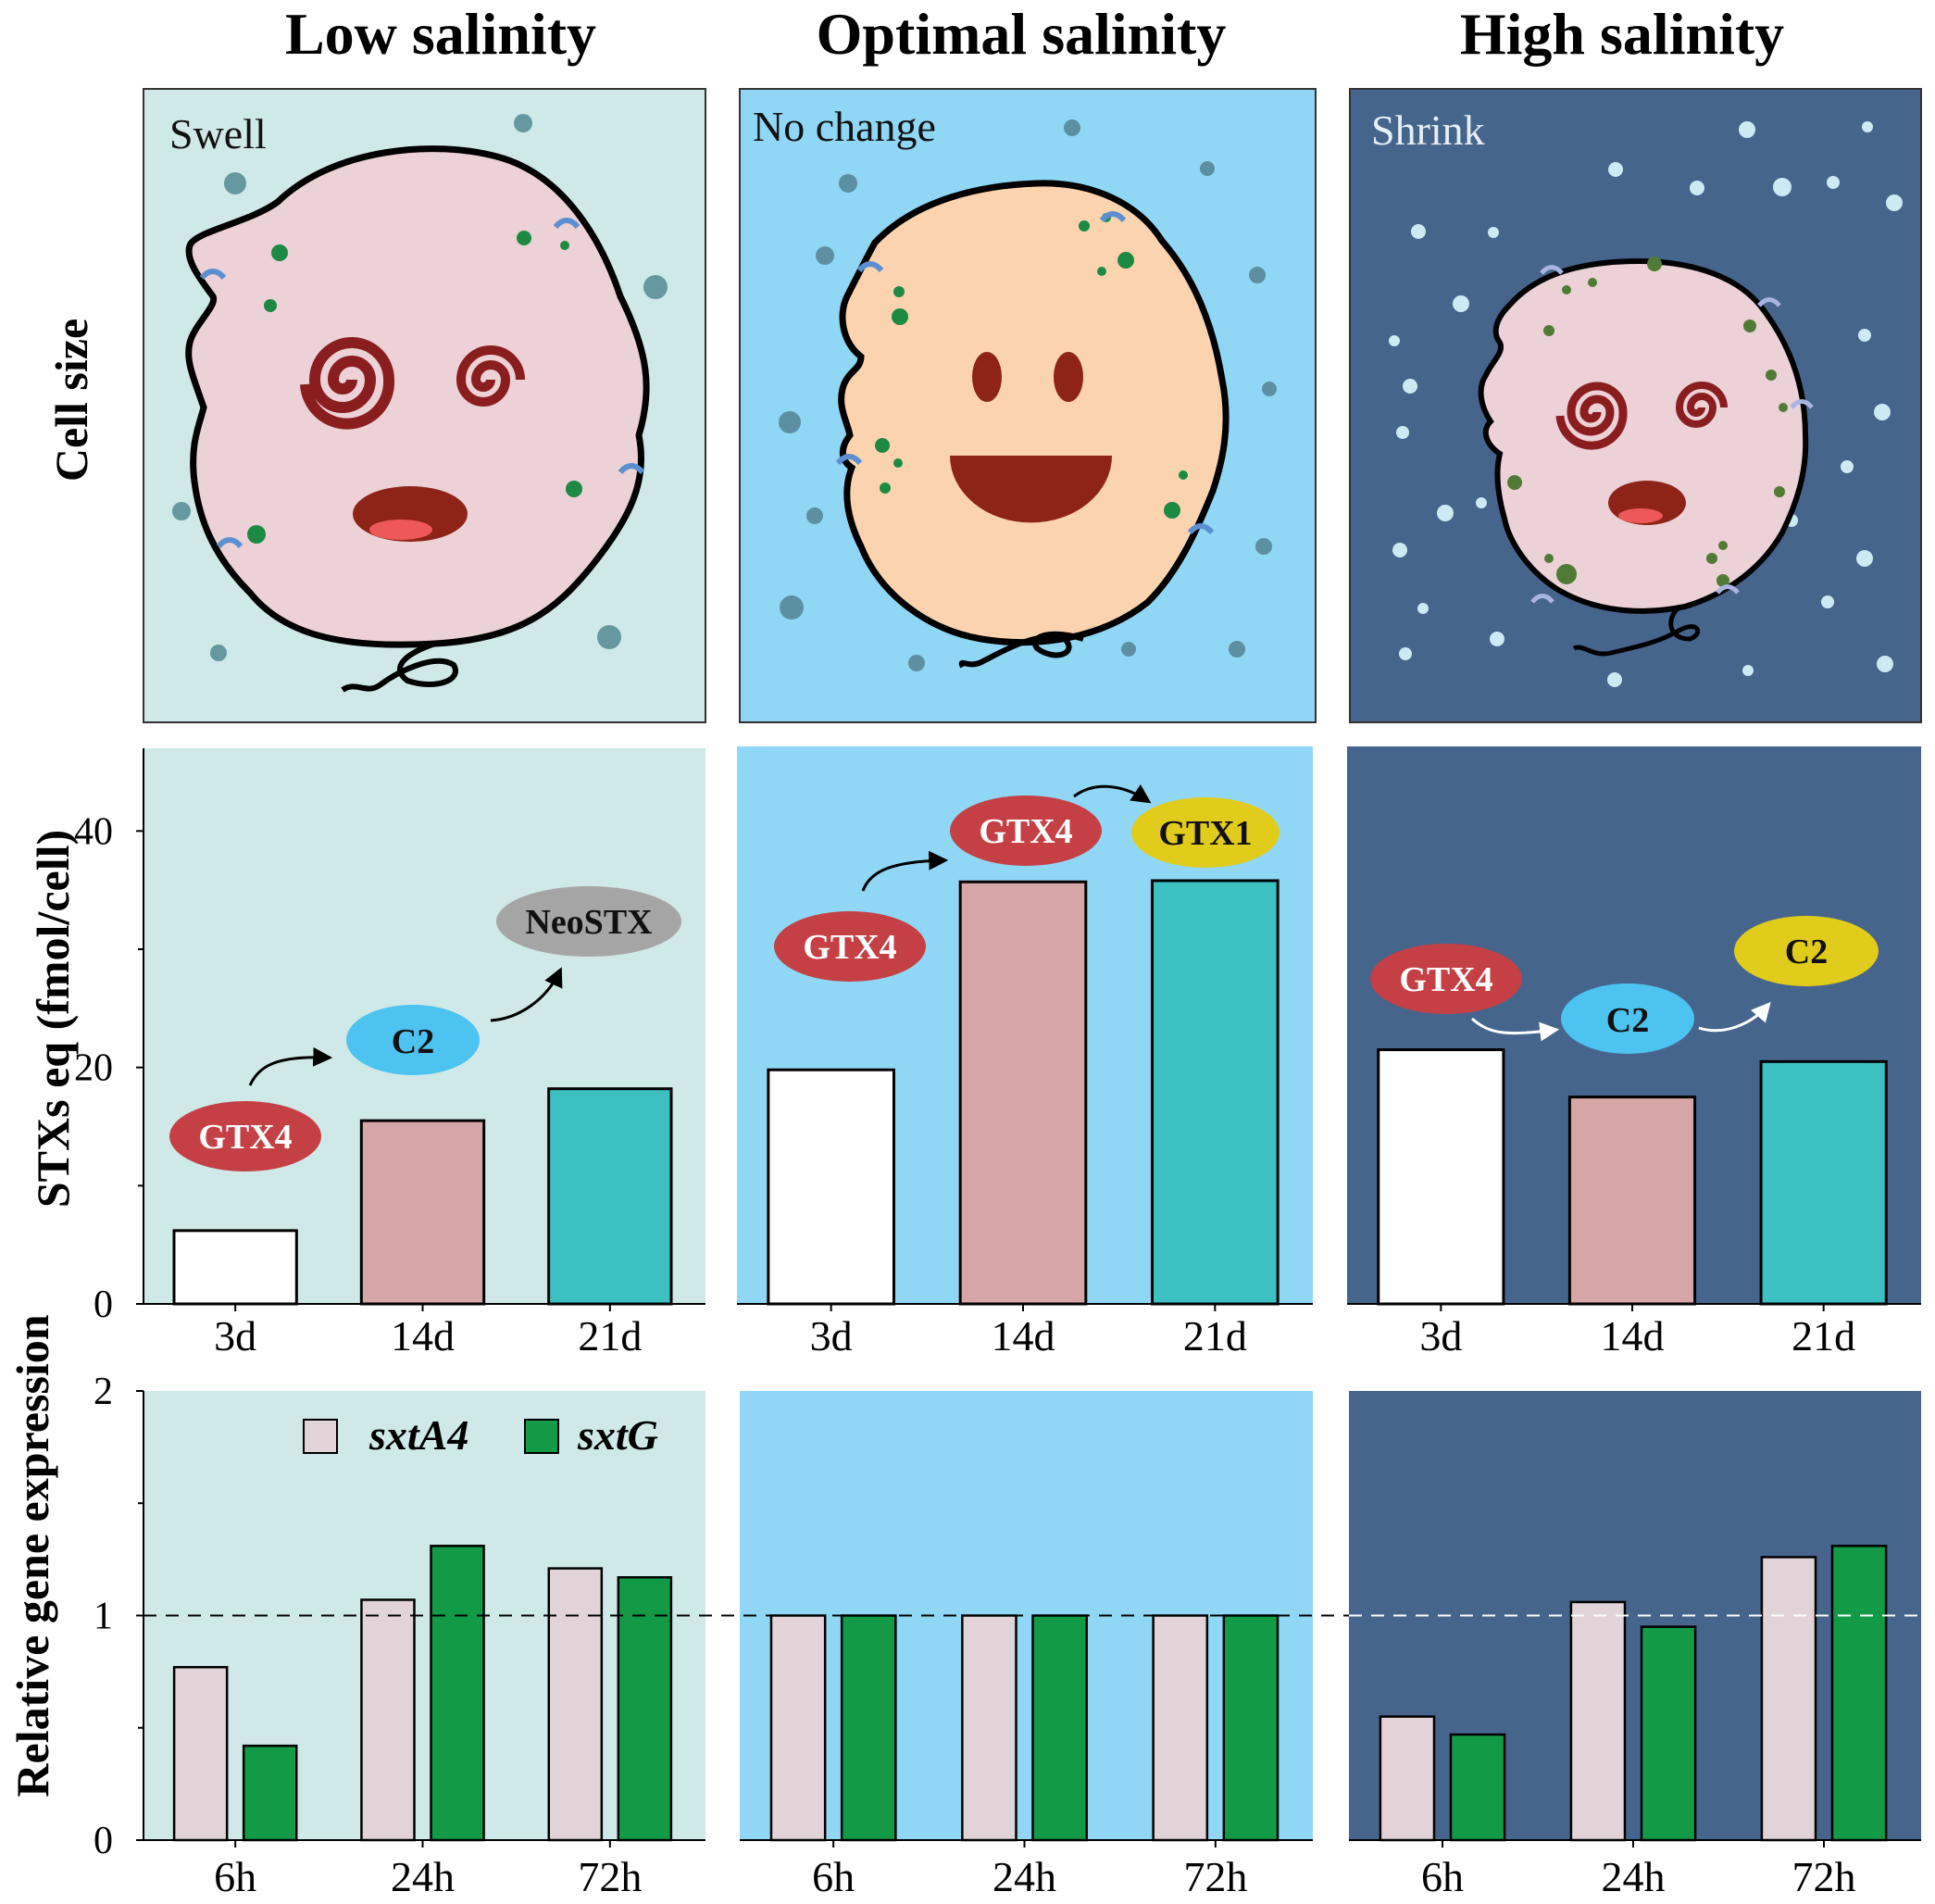 This screenshot has width=1935, height=1904. Describe the element at coordinates (491, 376) in the screenshot. I see `swirl-eye-right-low-icon` at that location.